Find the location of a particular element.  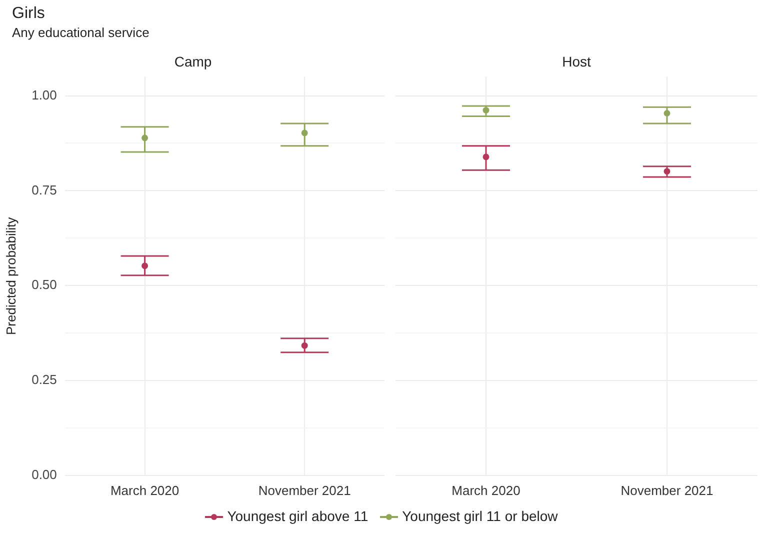

chart-title: Camp is located at coordinates (193, 61).